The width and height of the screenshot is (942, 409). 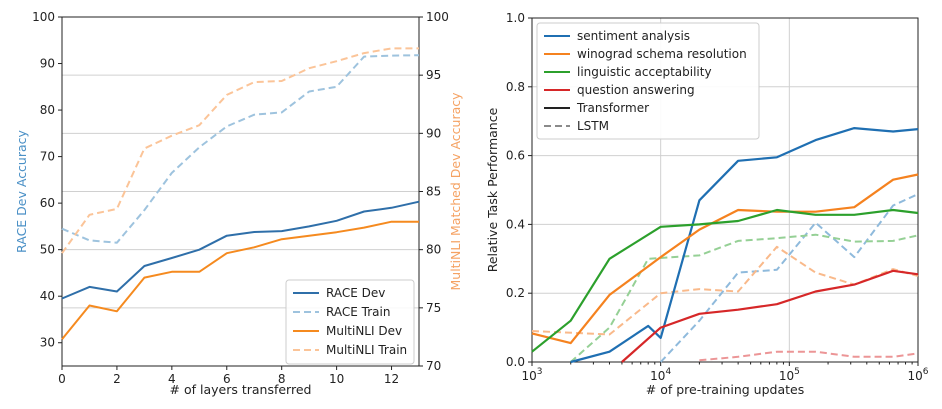 I want to click on y-tick-label: 100, so click(x=43, y=17).